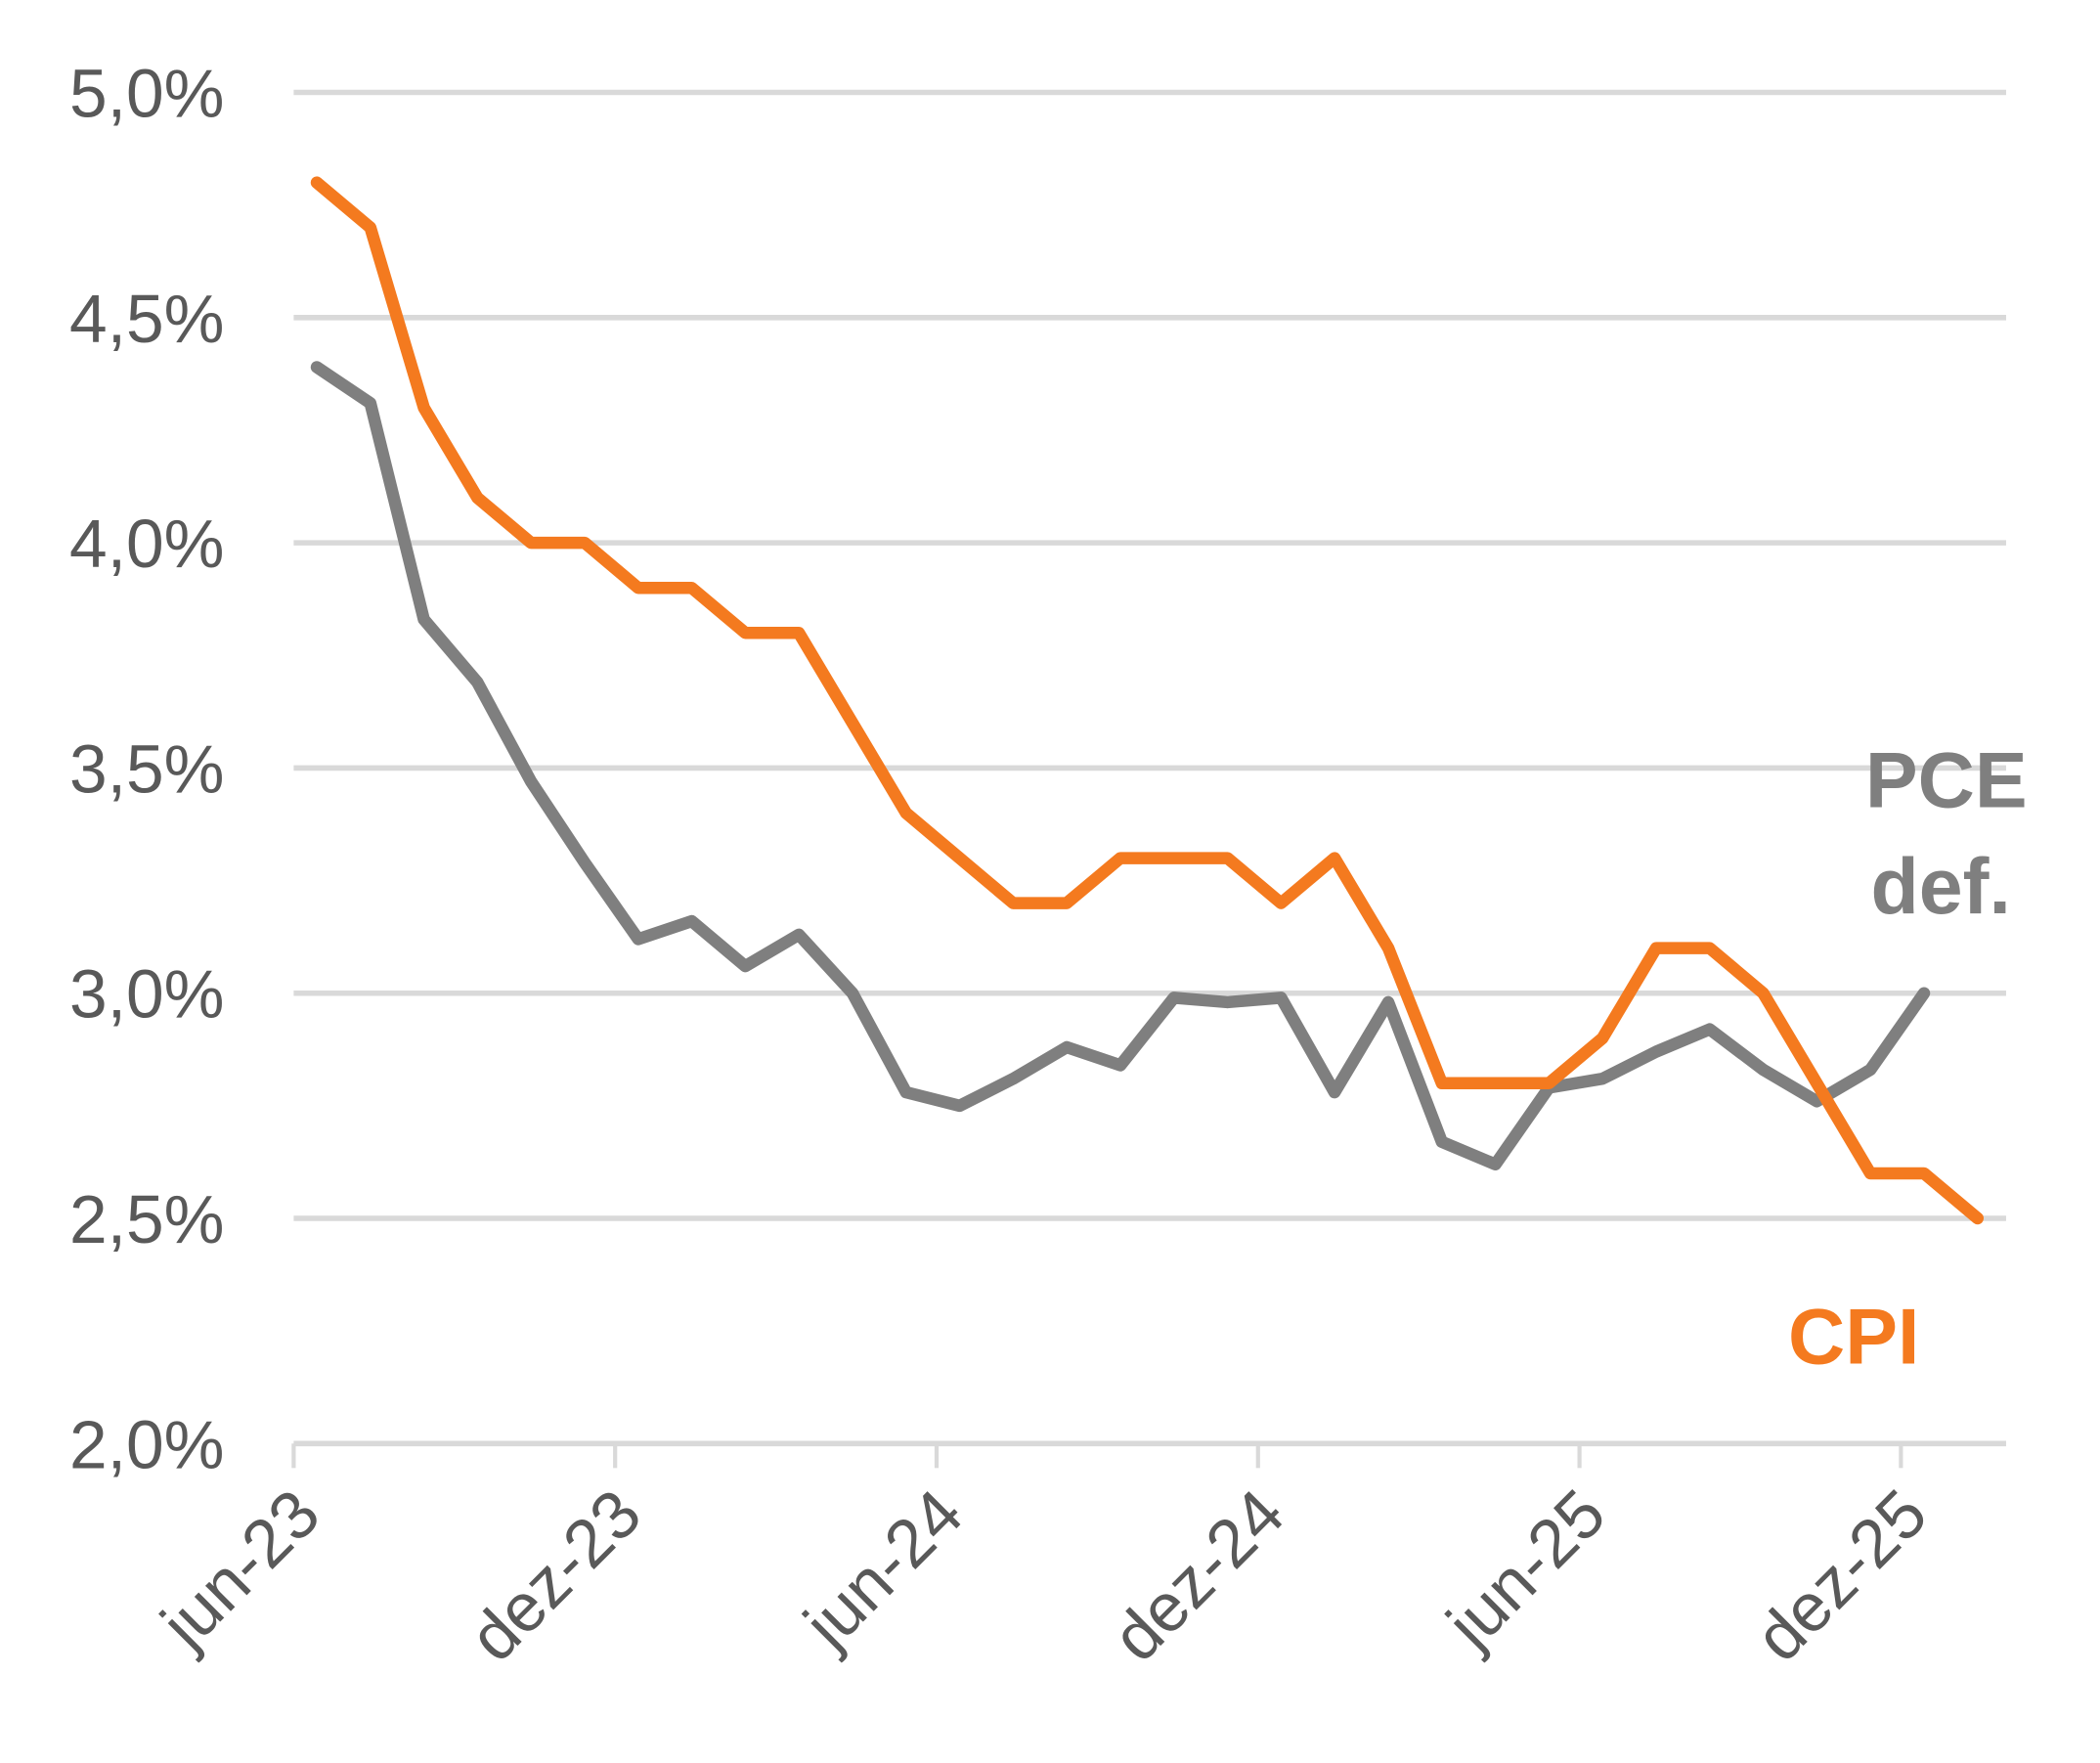 This screenshot has width=2100, height=1763. What do you see at coordinates (146, 1219) in the screenshot?
I see `y-tick-label: 2,5%` at bounding box center [146, 1219].